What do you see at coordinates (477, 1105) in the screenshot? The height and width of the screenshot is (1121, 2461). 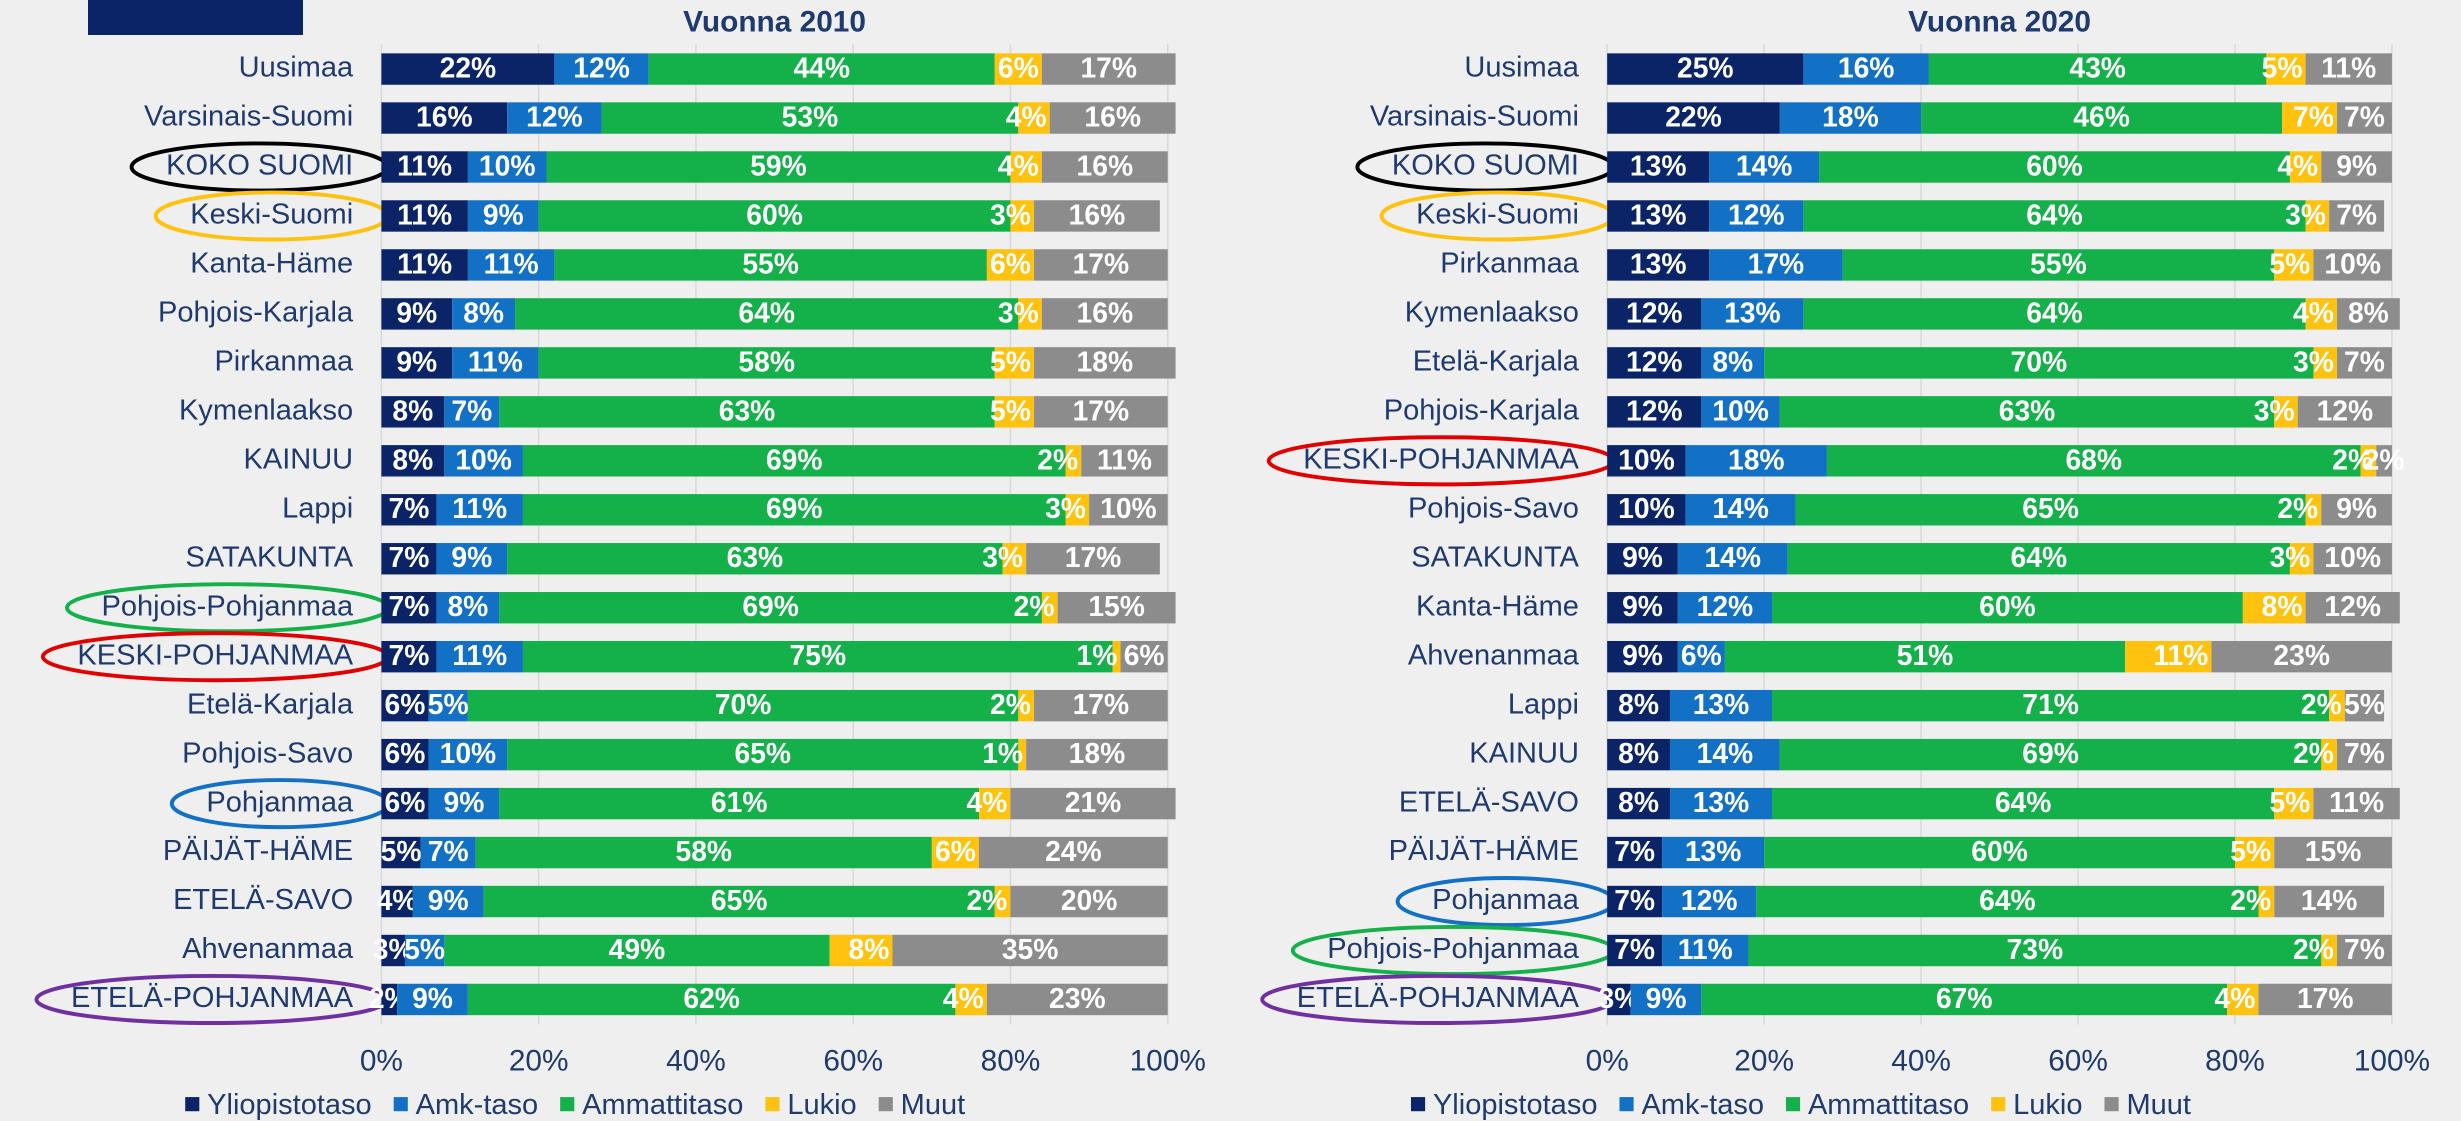 I see `legend-label: Amk-taso` at bounding box center [477, 1105].